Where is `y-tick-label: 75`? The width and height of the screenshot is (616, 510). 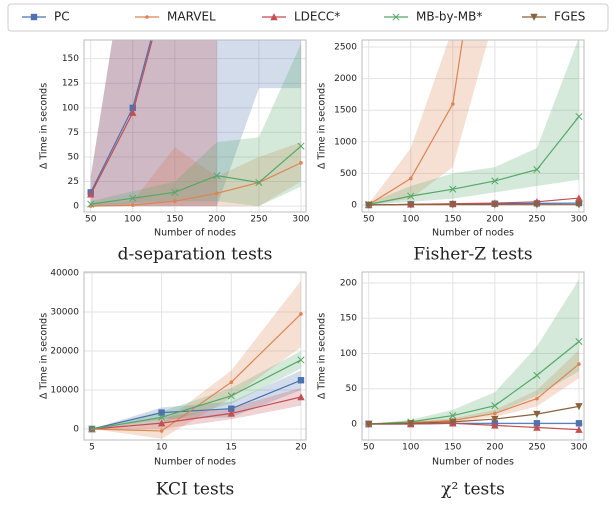 y-tick-label: 75 is located at coordinates (73, 133).